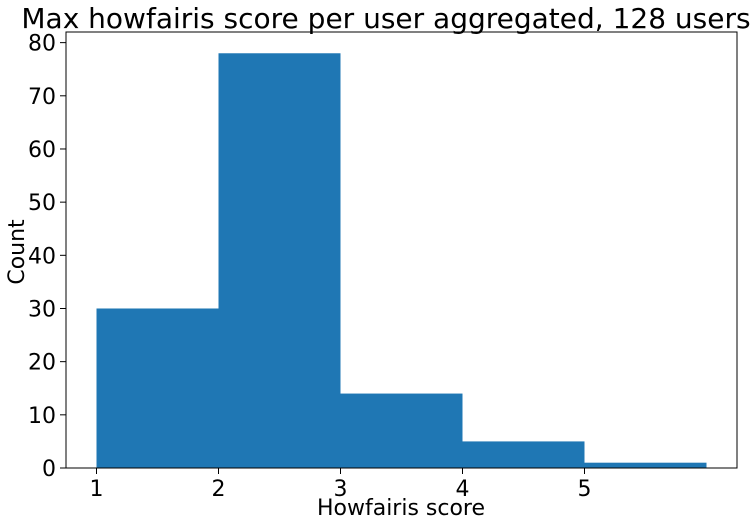 The image size is (752, 526). Describe the element at coordinates (42, 416) in the screenshot. I see `y-tick-label: 10` at that location.